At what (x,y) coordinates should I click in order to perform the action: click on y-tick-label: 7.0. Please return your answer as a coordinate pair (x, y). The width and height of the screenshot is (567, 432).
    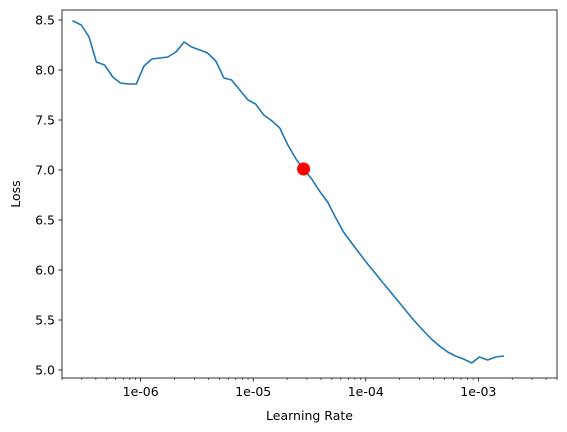
    Looking at the image, I should click on (45, 170).